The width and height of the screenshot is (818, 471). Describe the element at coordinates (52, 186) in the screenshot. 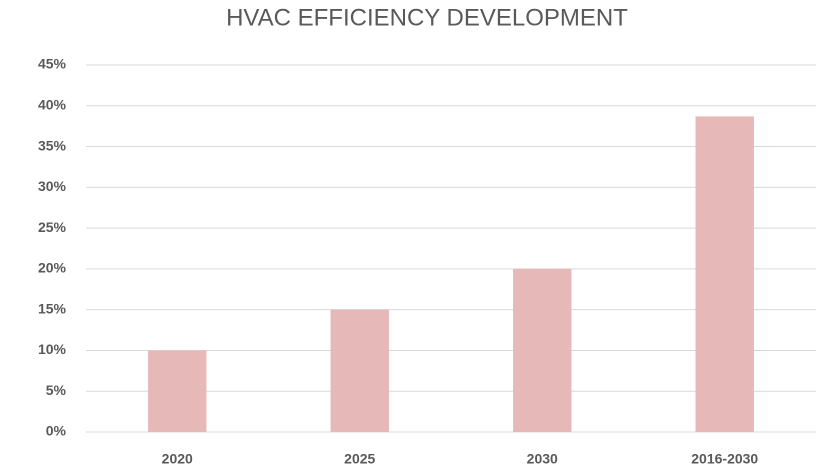

I see `y-tick-label: 30%` at that location.